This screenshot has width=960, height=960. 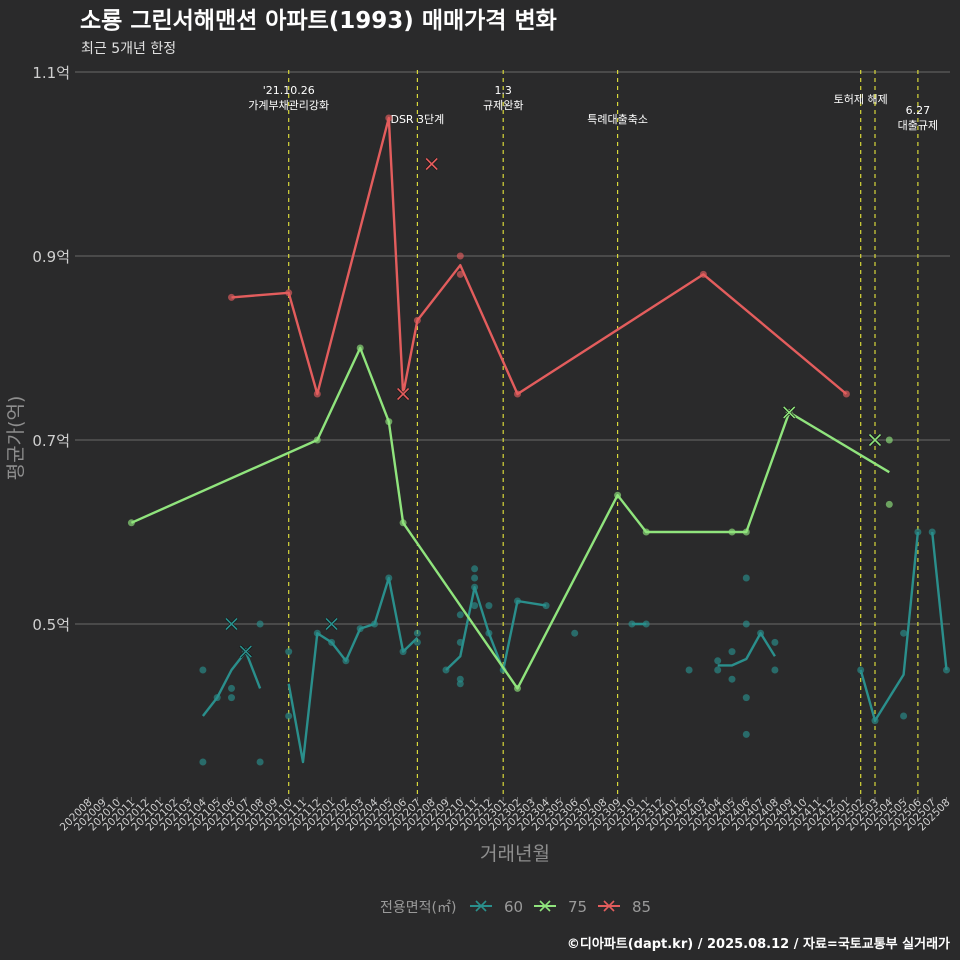 What do you see at coordinates (515, 854) in the screenshot?
I see `x-axis-label: 거래년월` at bounding box center [515, 854].